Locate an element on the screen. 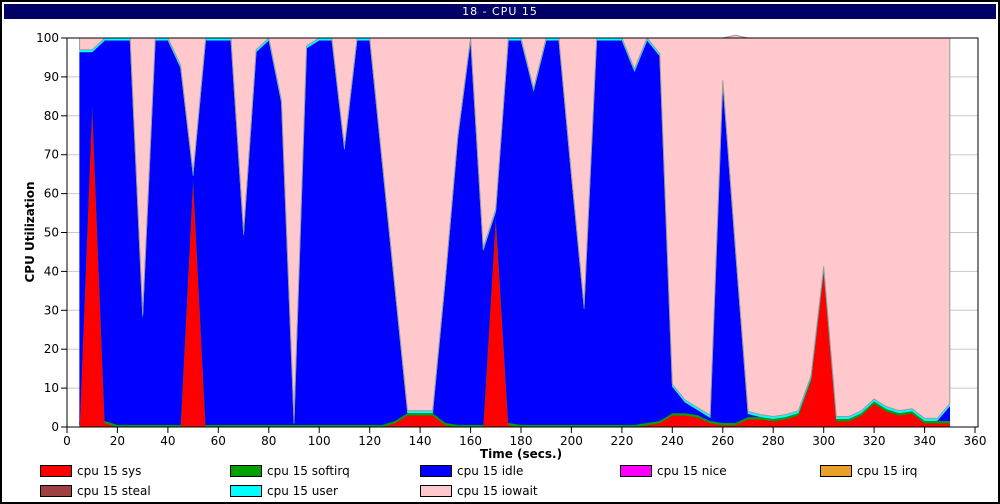  y-tick-label: 70 is located at coordinates (51, 155).